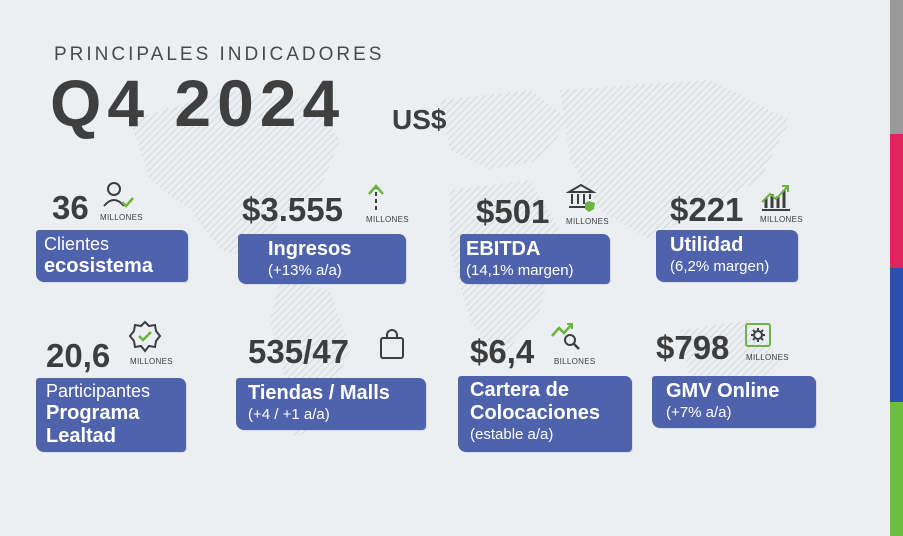  Describe the element at coordinates (707, 245) in the screenshot. I see `kpi-label-line1: Utilidad` at that location.